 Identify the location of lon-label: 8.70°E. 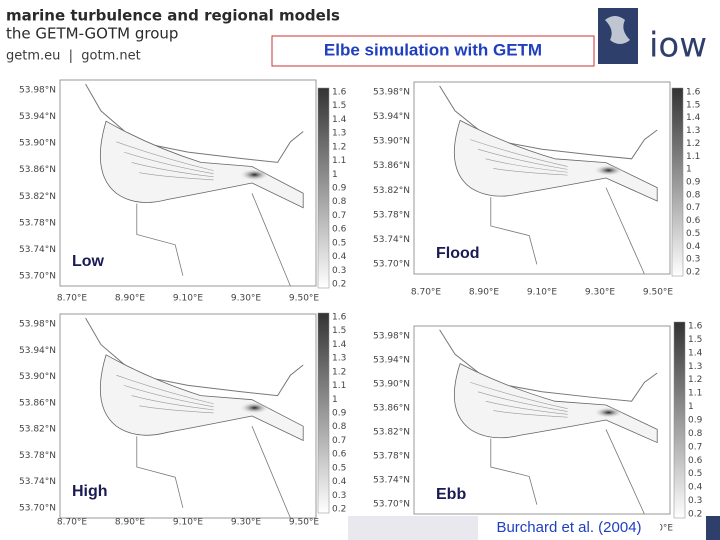
(72, 299).